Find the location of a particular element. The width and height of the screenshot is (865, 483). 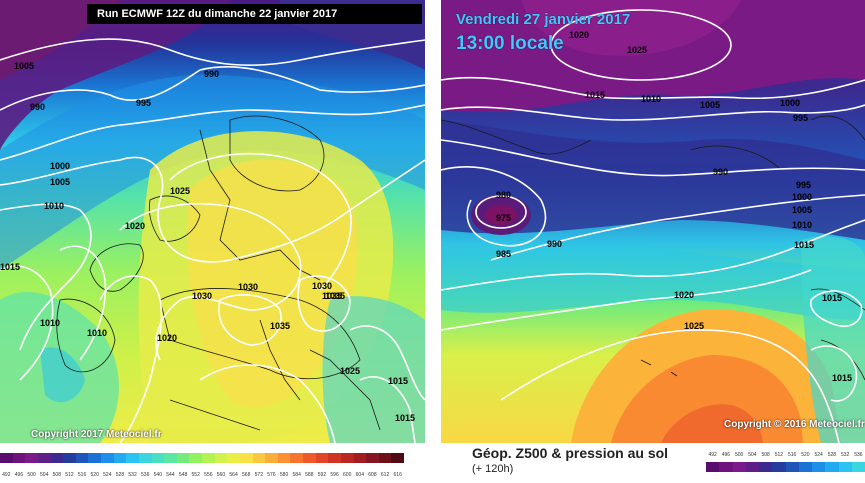

scale-value-label: 596 is located at coordinates (334, 475).